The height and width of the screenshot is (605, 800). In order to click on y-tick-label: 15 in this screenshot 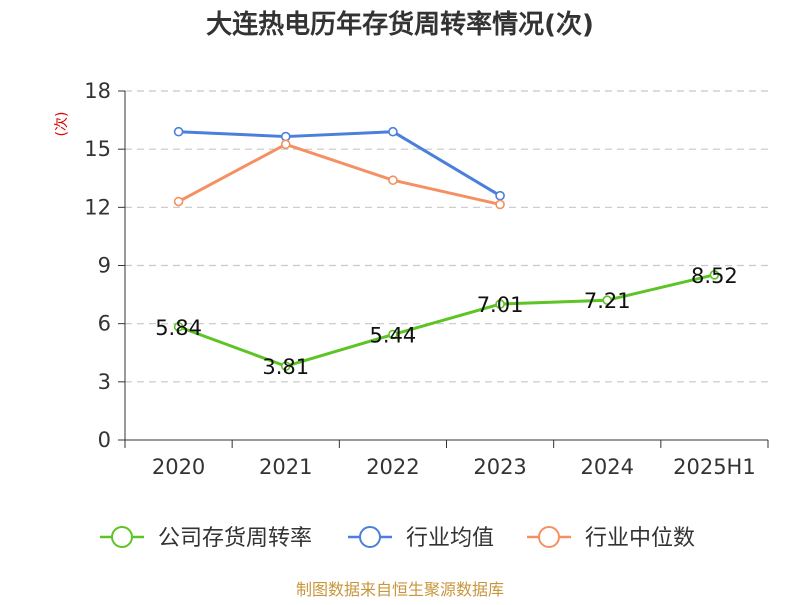, I will do `click(97, 149)`.